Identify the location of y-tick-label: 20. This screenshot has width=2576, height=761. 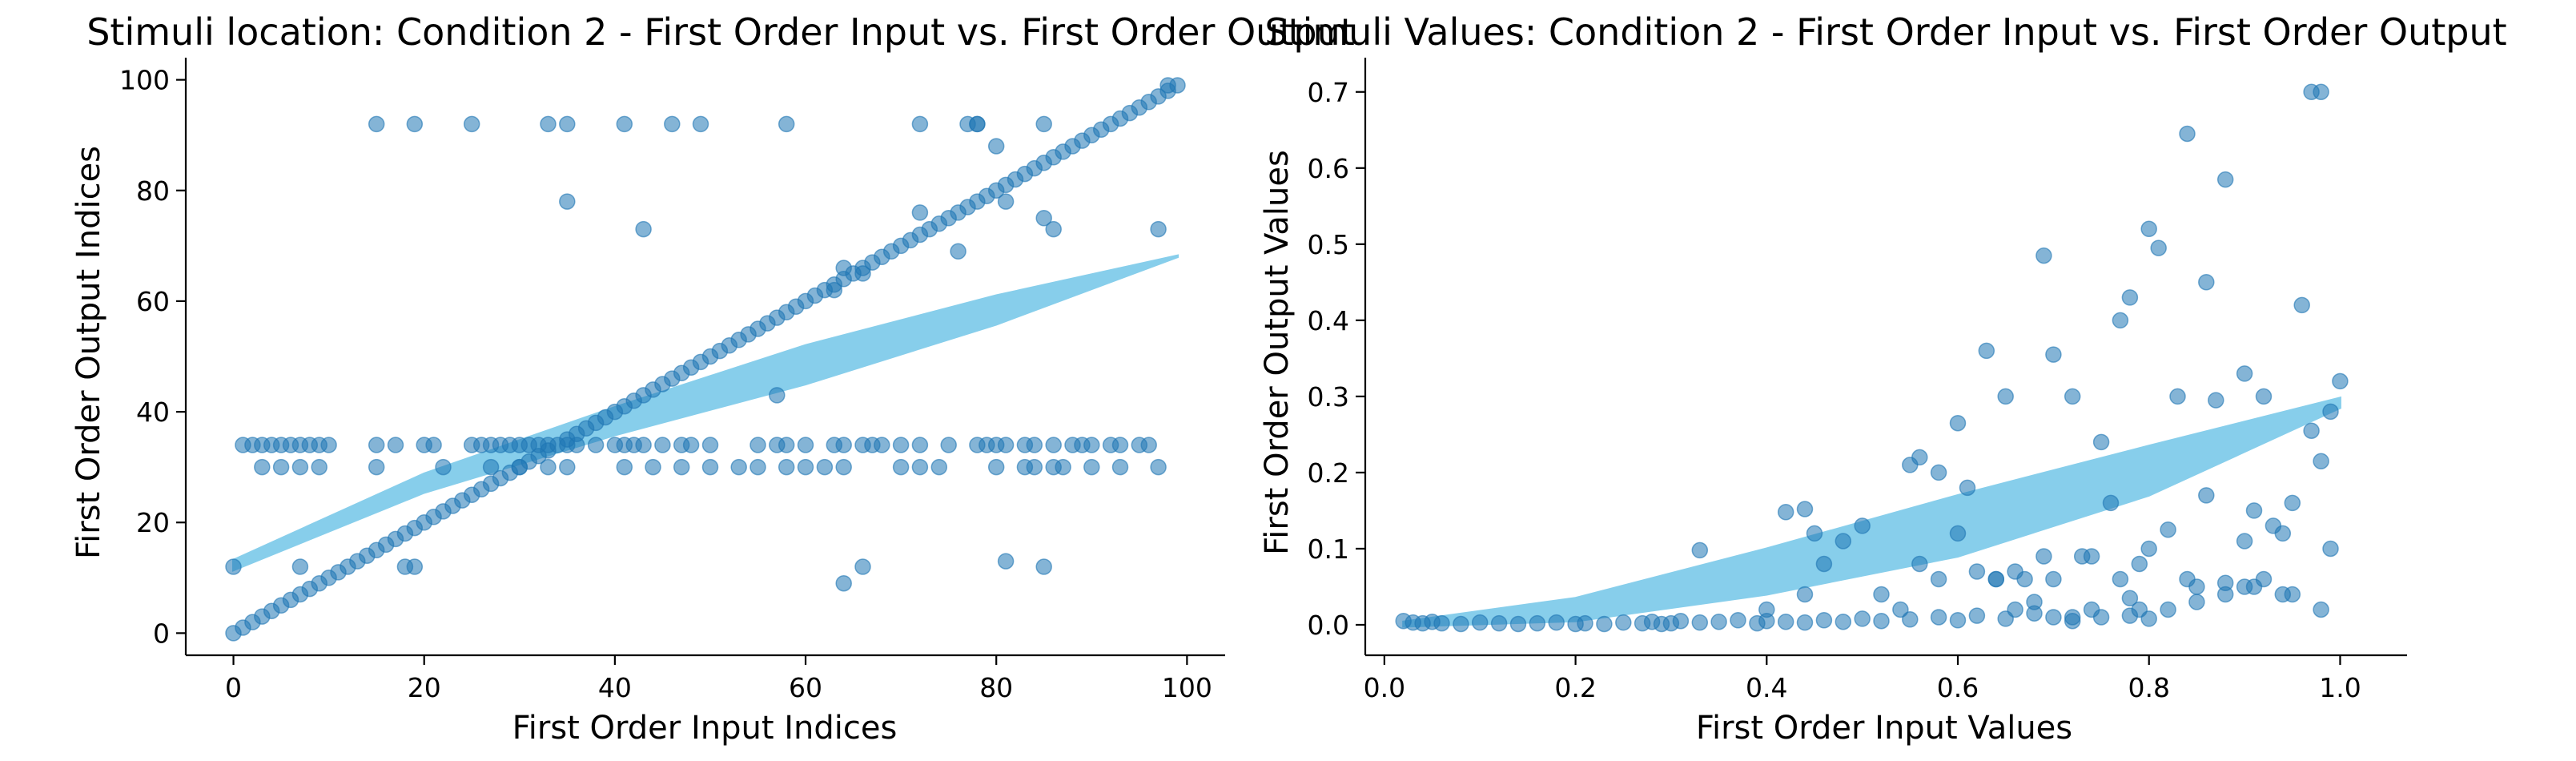
(153, 522).